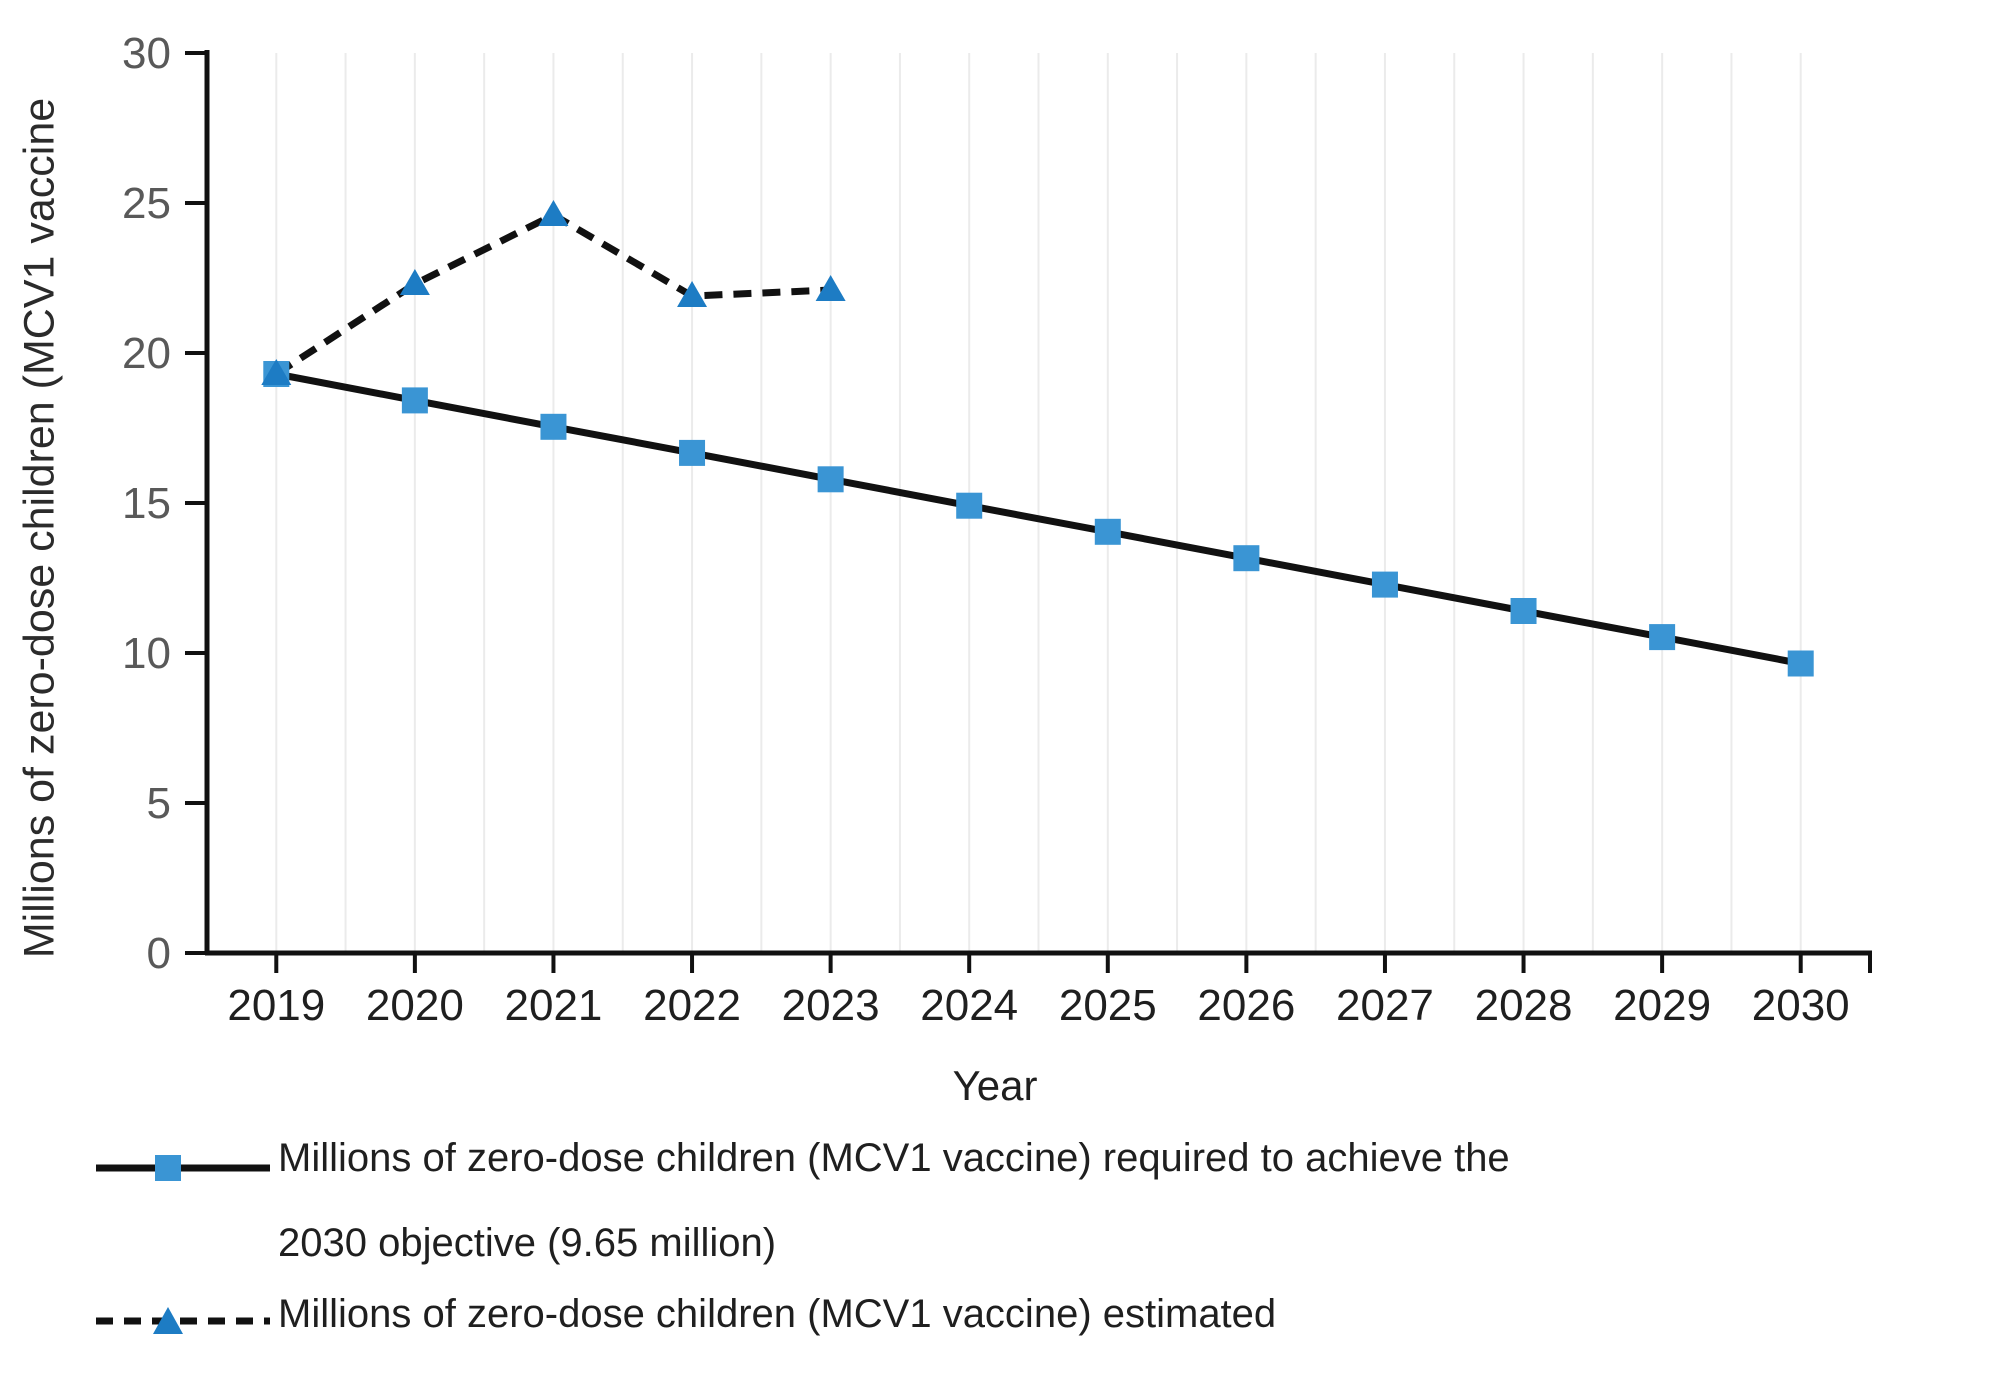 This screenshot has height=1376, width=2000. I want to click on data-point-square-2025, so click(1107, 531).